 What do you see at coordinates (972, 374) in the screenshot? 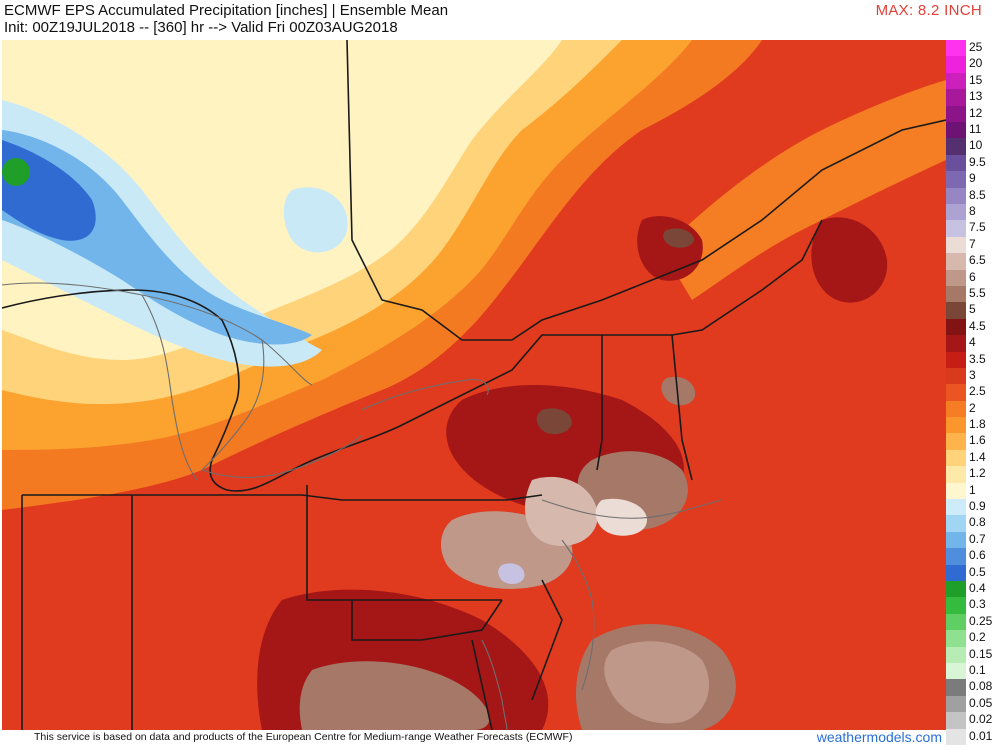
I see `legend-label: 3` at bounding box center [972, 374].